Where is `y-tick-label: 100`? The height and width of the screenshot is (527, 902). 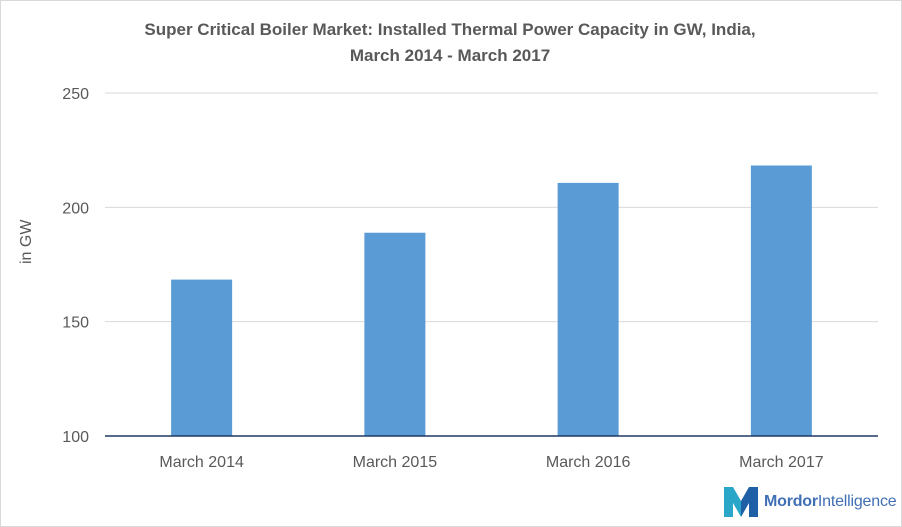 y-tick-label: 100 is located at coordinates (75, 437).